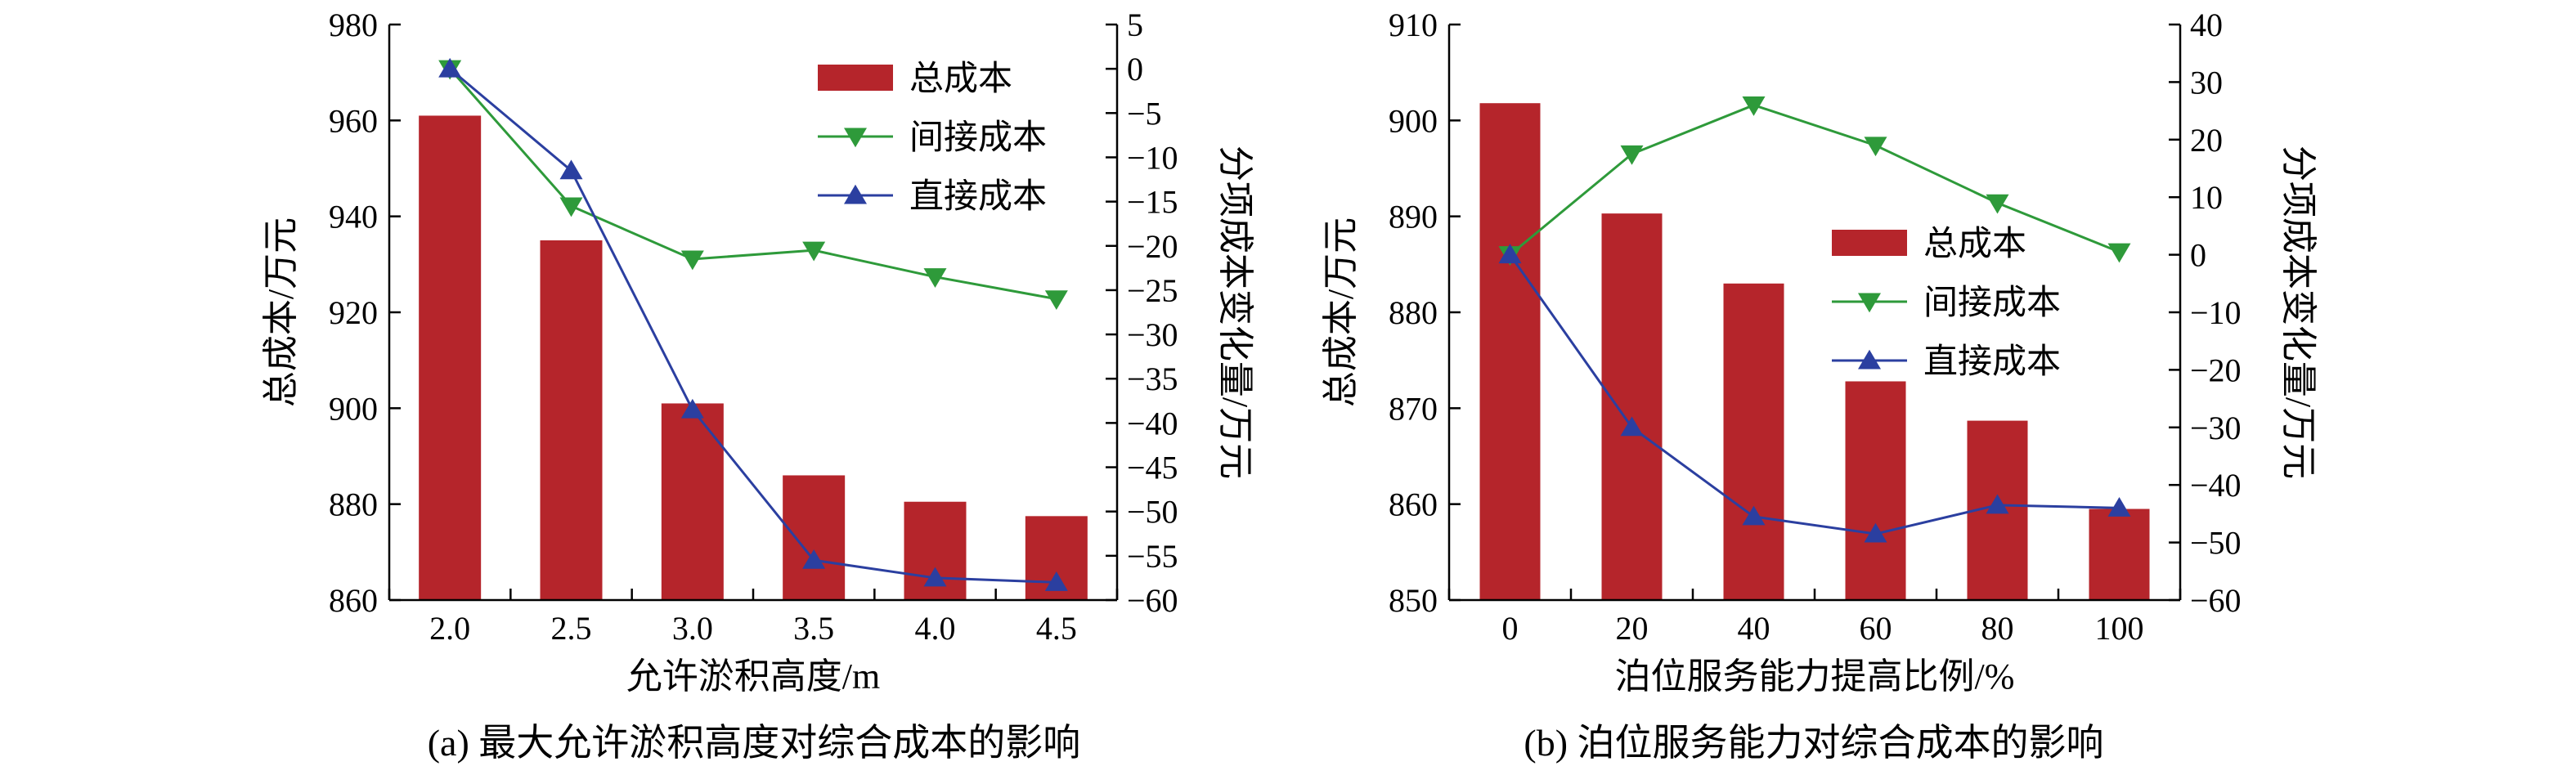  What do you see at coordinates (353, 121) in the screenshot?
I see `y-tick-label-left: 960` at bounding box center [353, 121].